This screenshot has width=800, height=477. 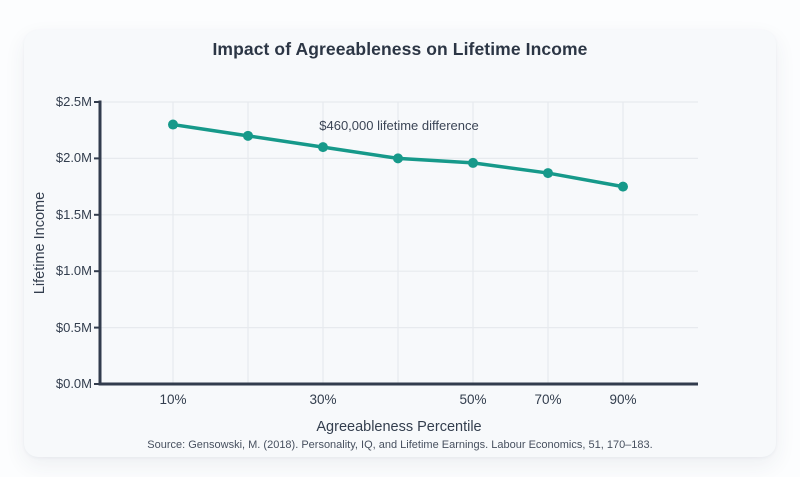 What do you see at coordinates (473, 399) in the screenshot?
I see `x-tick-label: 50%` at bounding box center [473, 399].